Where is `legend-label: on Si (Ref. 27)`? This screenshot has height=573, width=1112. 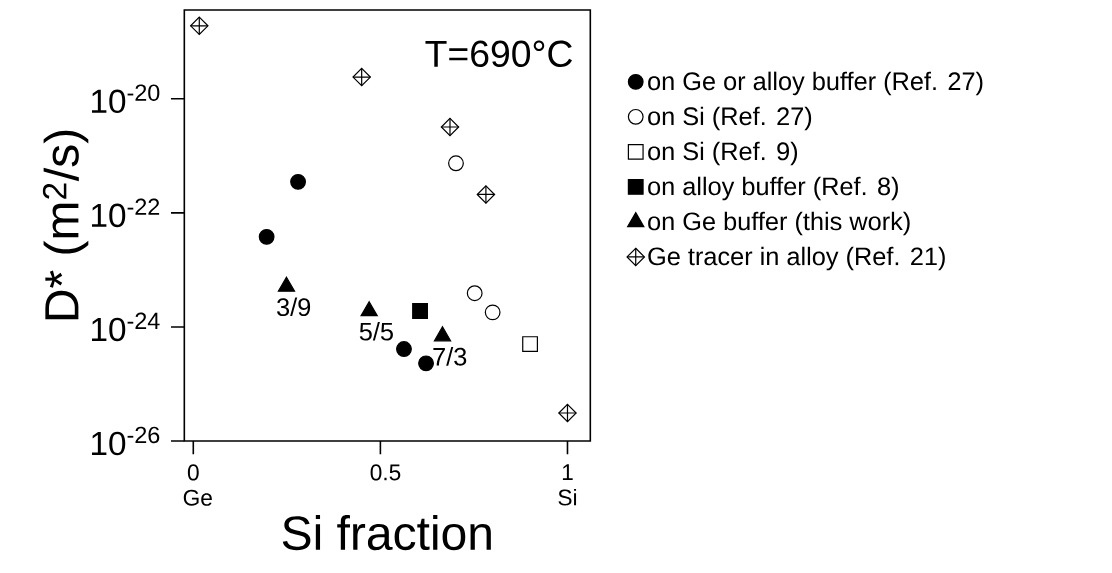
legend-label: on Si (Ref. 27) is located at coordinates (730, 118).